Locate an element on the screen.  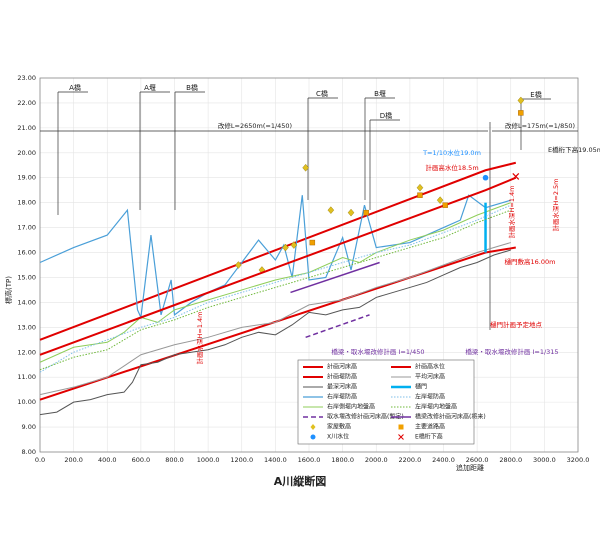
x-tick-label: 2000.0 is located at coordinates (376, 460).